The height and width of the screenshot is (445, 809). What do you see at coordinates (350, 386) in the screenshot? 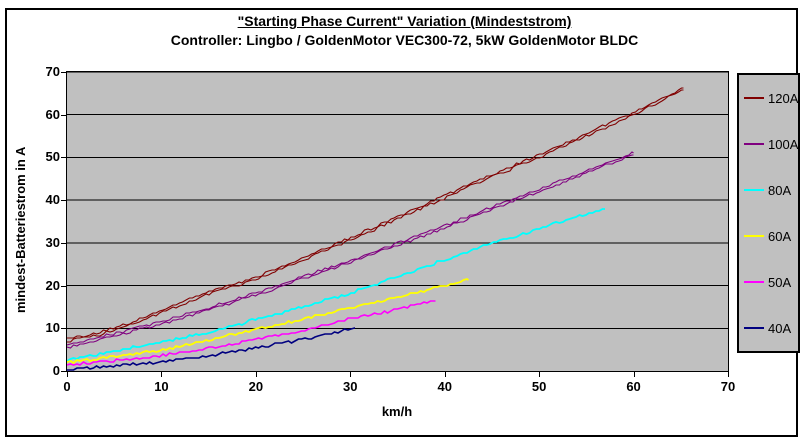
I see `x-tick-label: 30` at bounding box center [350, 386].